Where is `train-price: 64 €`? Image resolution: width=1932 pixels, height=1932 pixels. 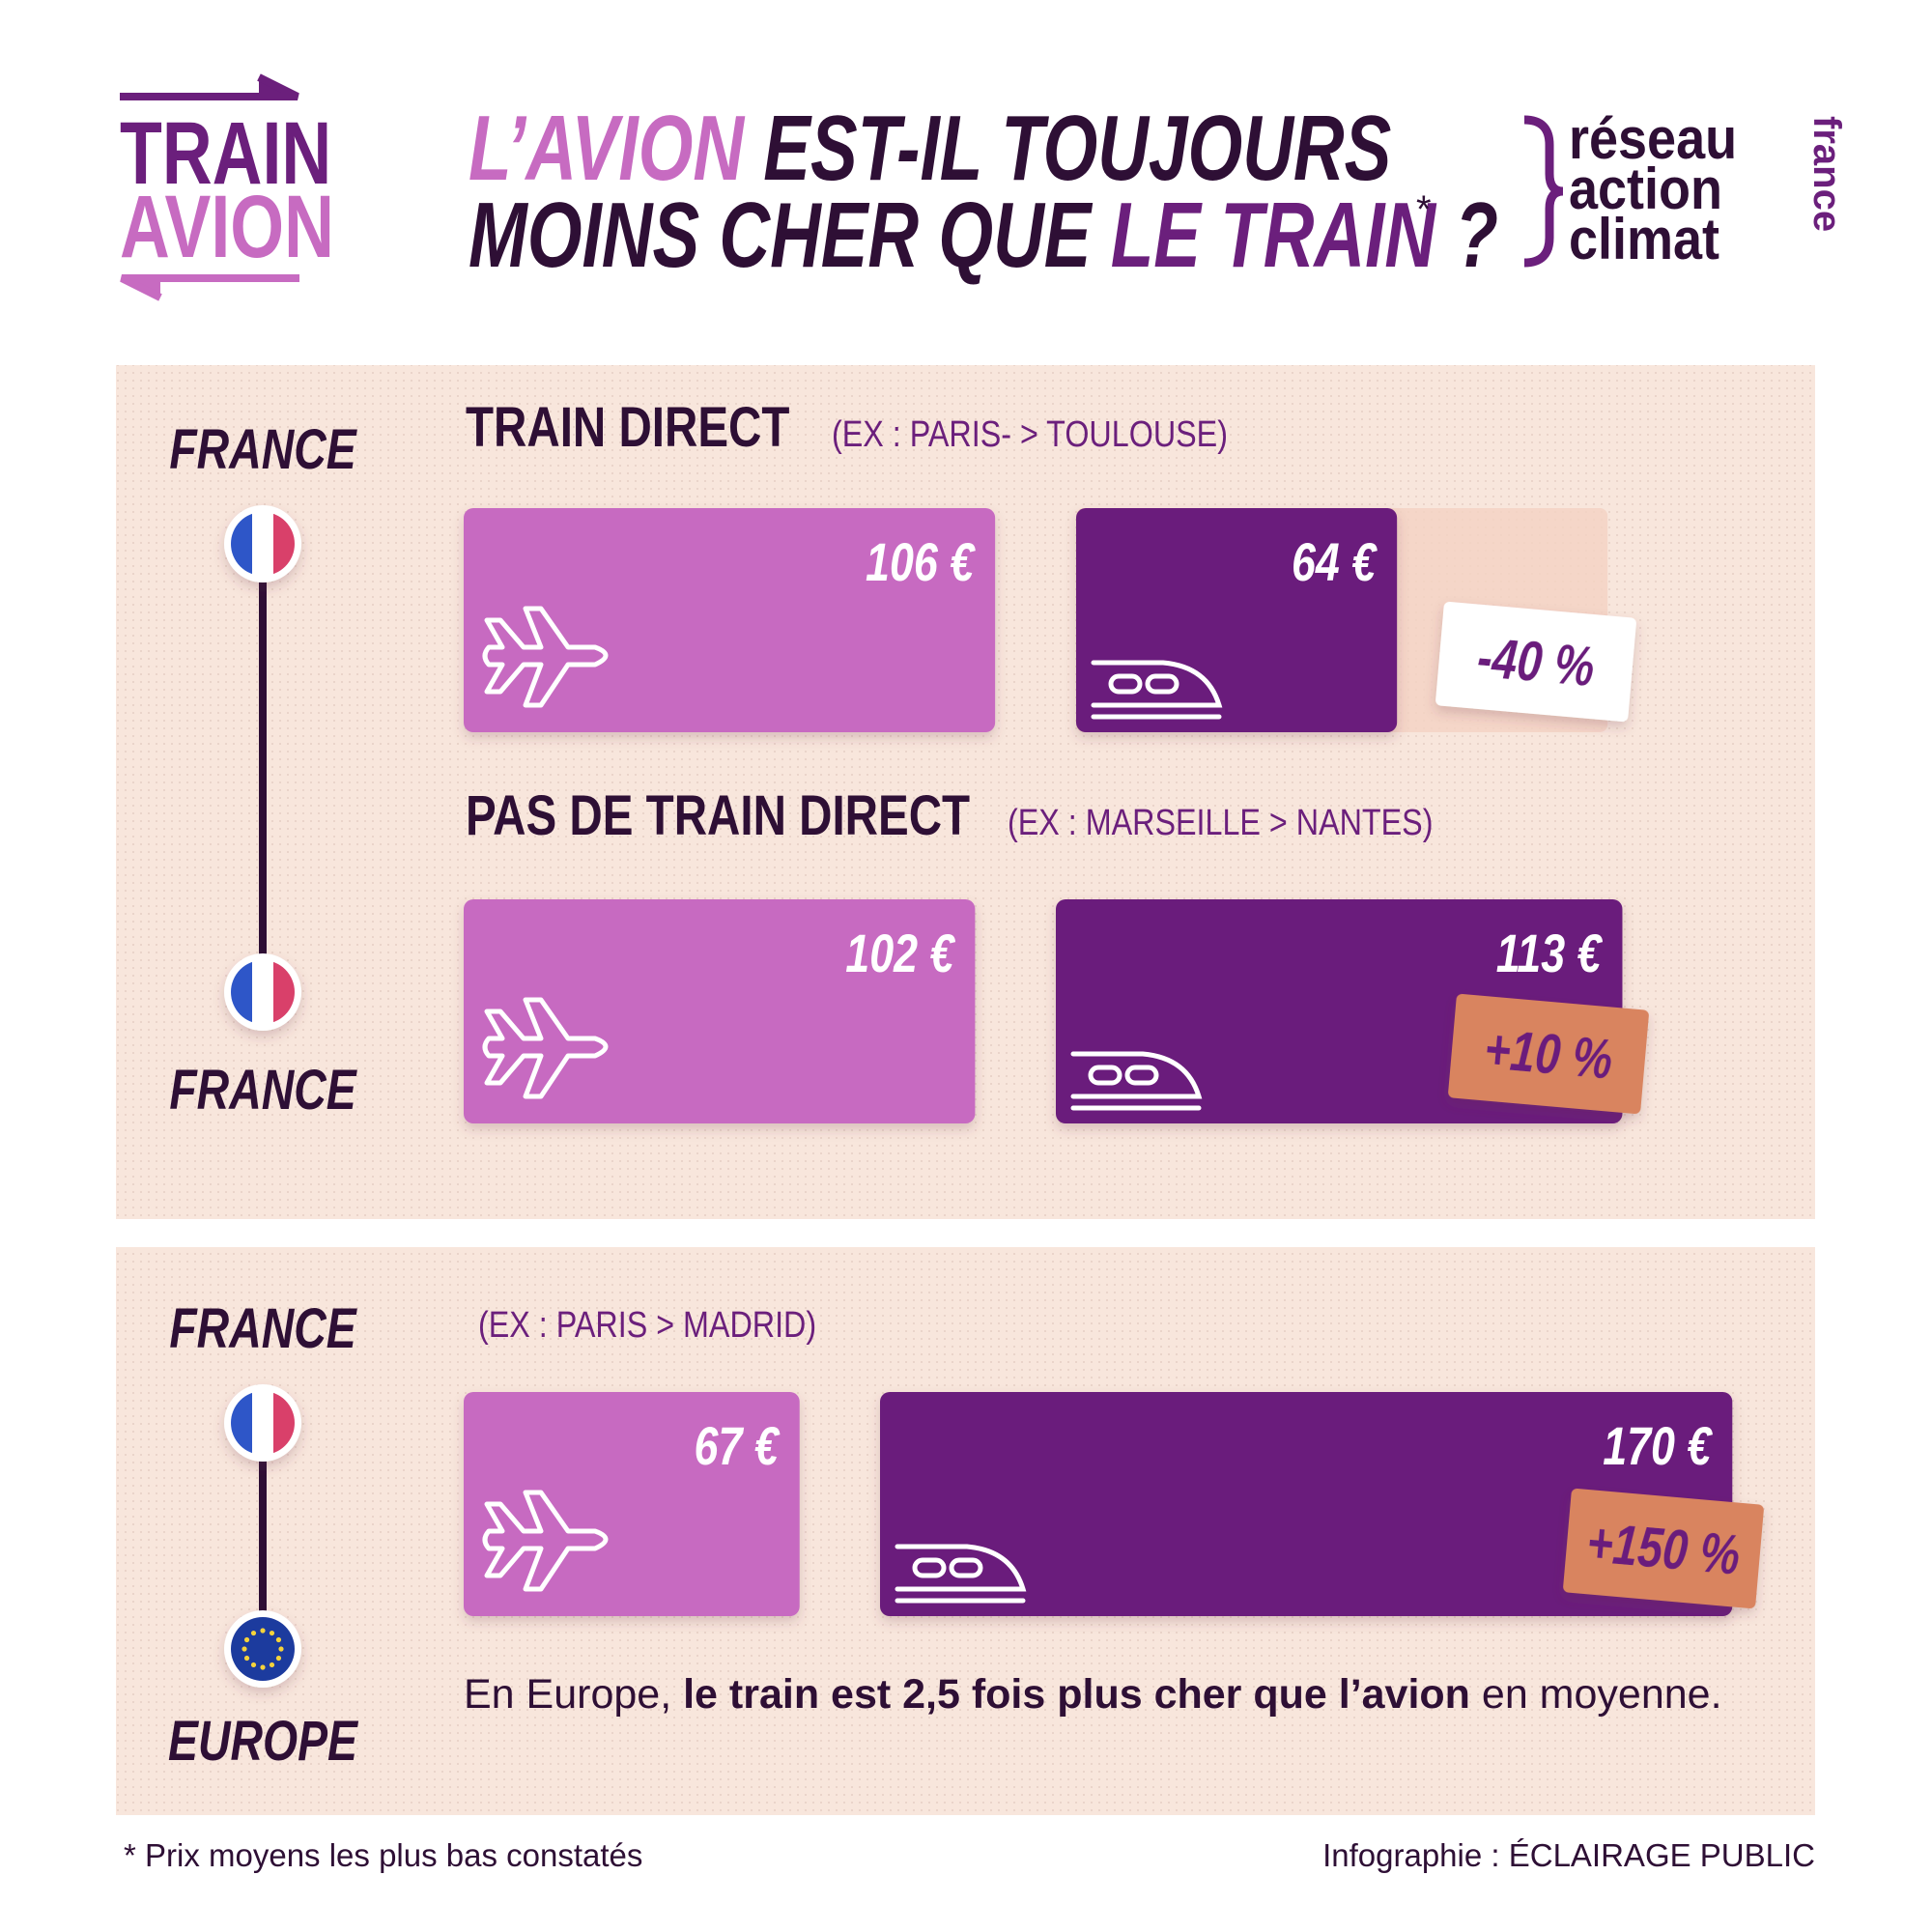 train-price: 64 € is located at coordinates (1335, 561).